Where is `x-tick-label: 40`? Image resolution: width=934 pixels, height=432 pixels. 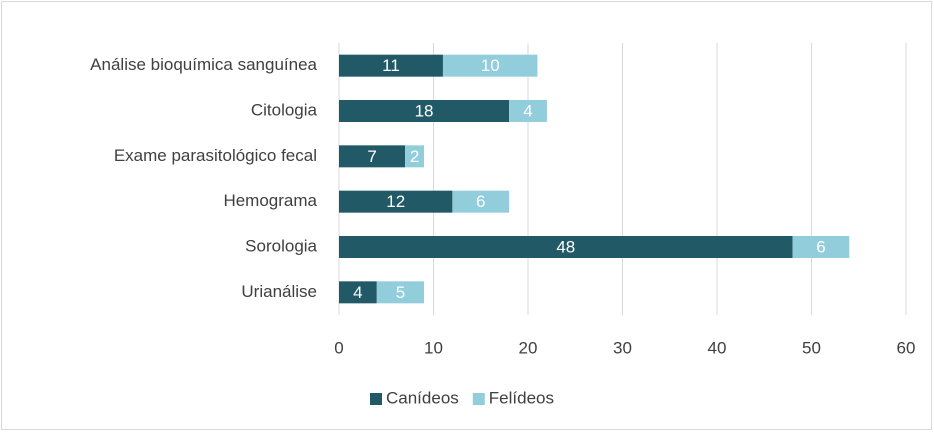
x-tick-label: 40 is located at coordinates (717, 347).